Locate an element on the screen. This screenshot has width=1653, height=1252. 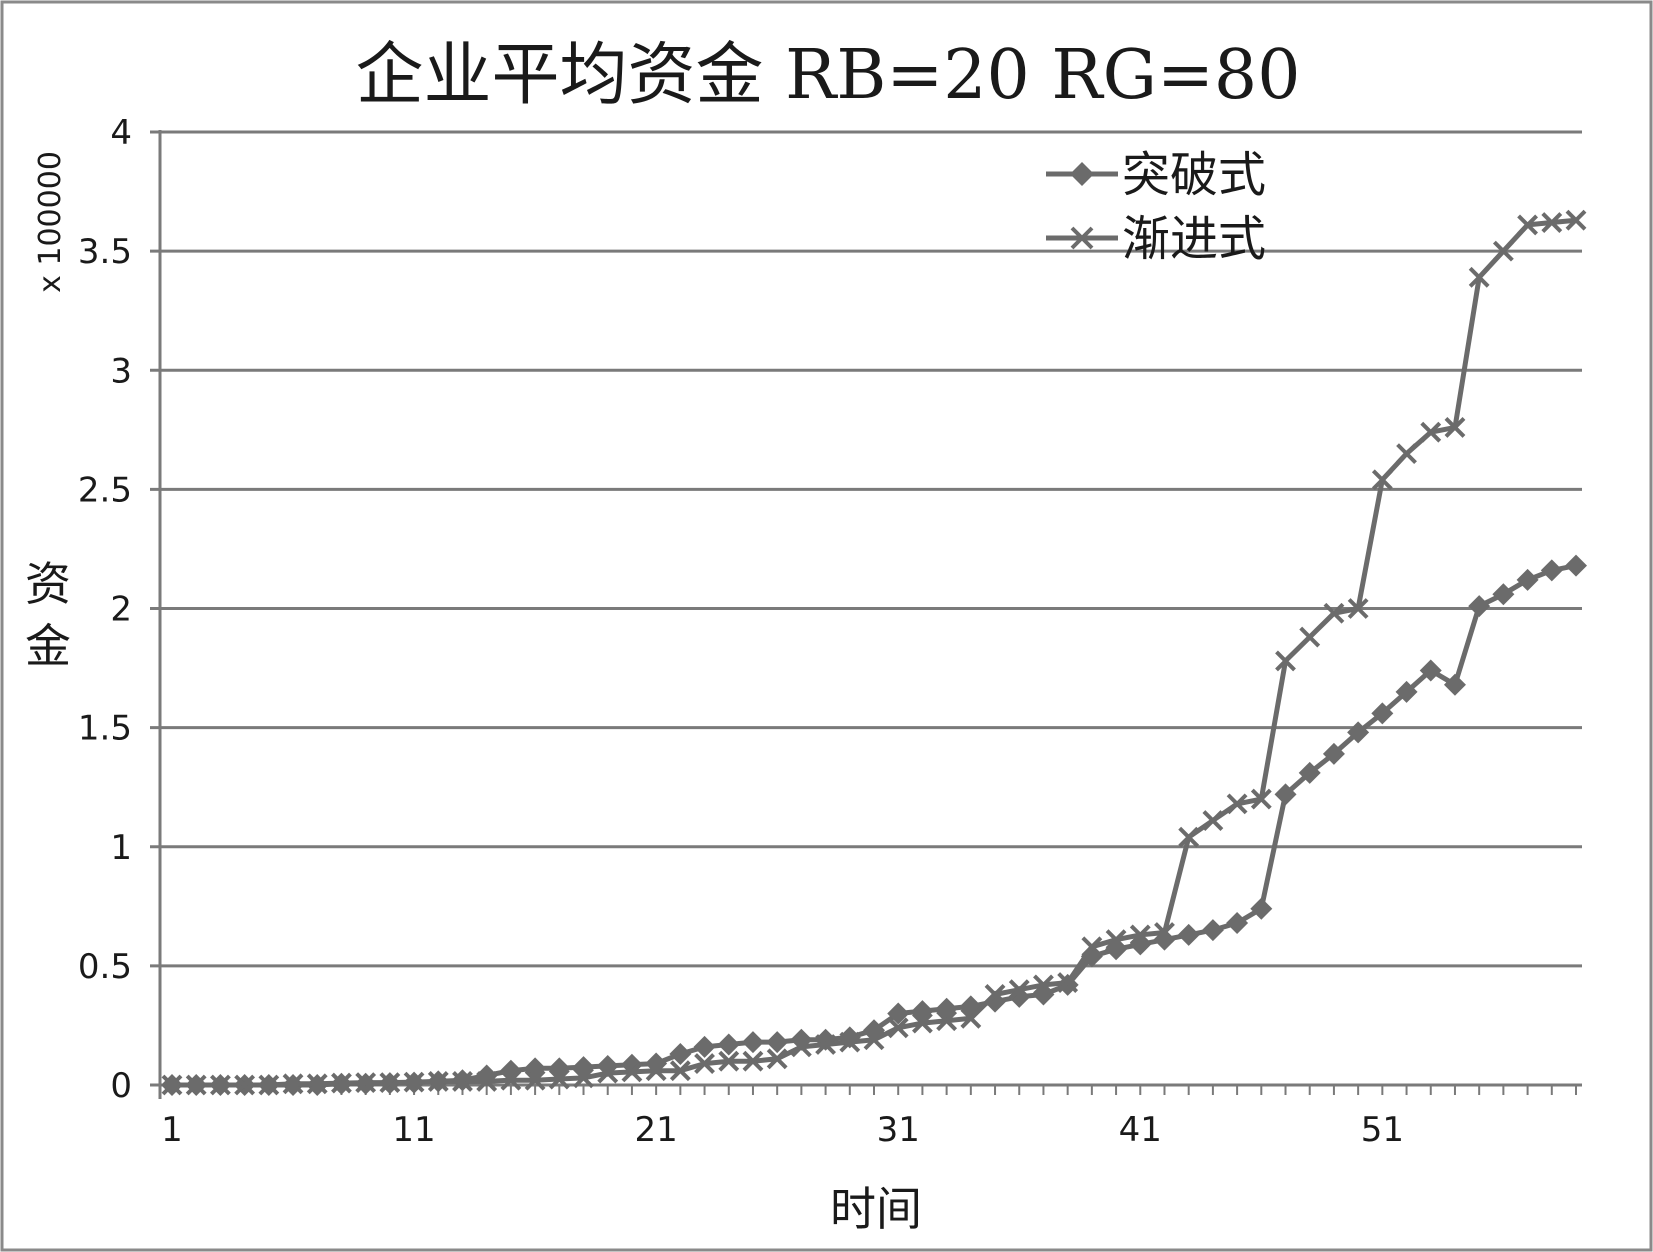
x-tick-labels: 1 11 21 31 41 51 is located at coordinates (782, 1130).